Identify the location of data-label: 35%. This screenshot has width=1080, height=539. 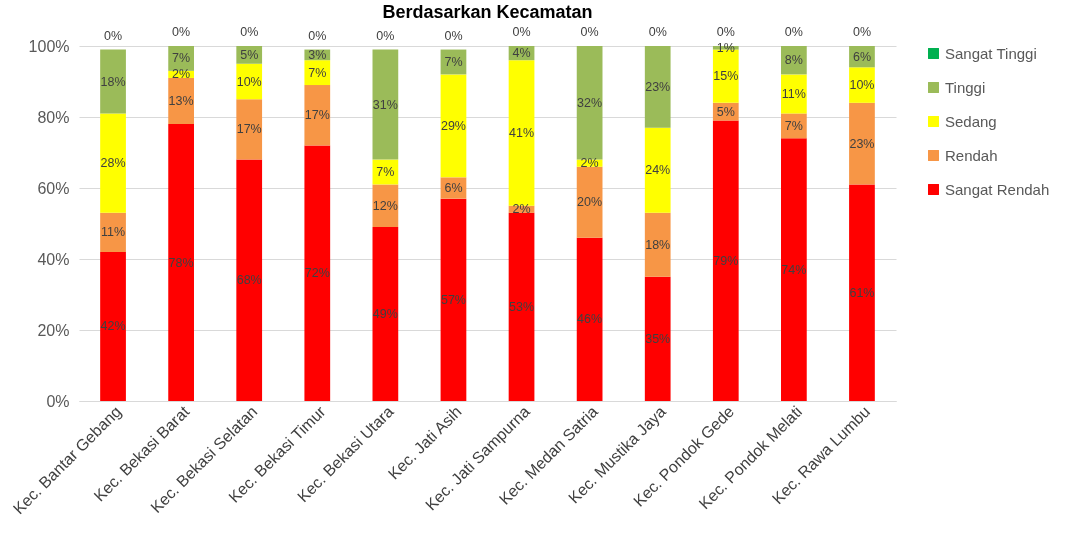
(658, 338).